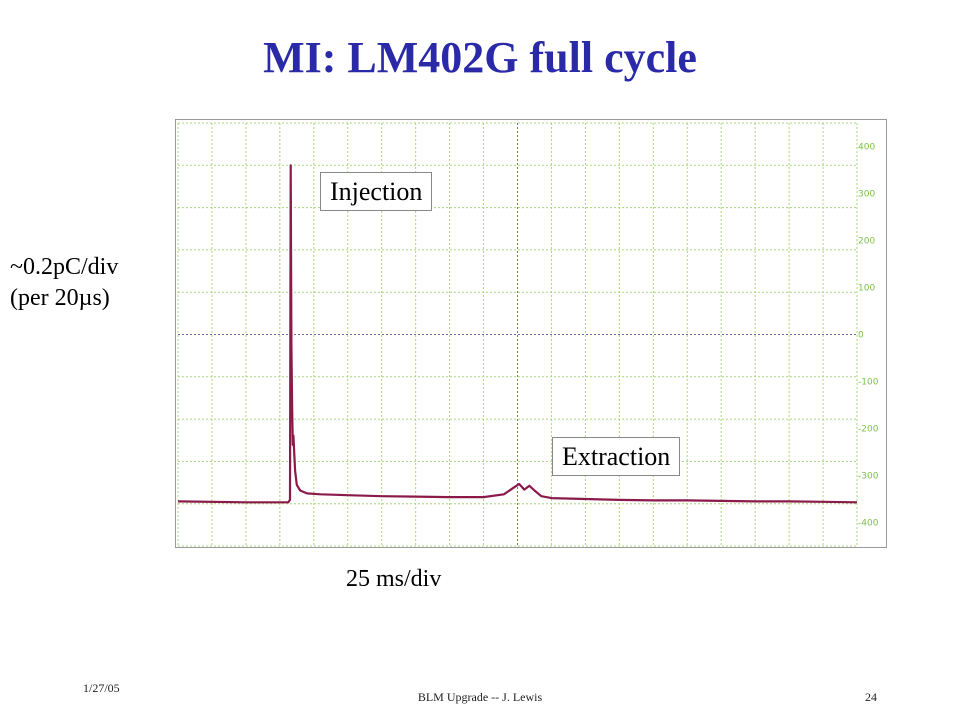 Image resolution: width=960 pixels, height=720 pixels. I want to click on y-tick-label: 100, so click(866, 289).